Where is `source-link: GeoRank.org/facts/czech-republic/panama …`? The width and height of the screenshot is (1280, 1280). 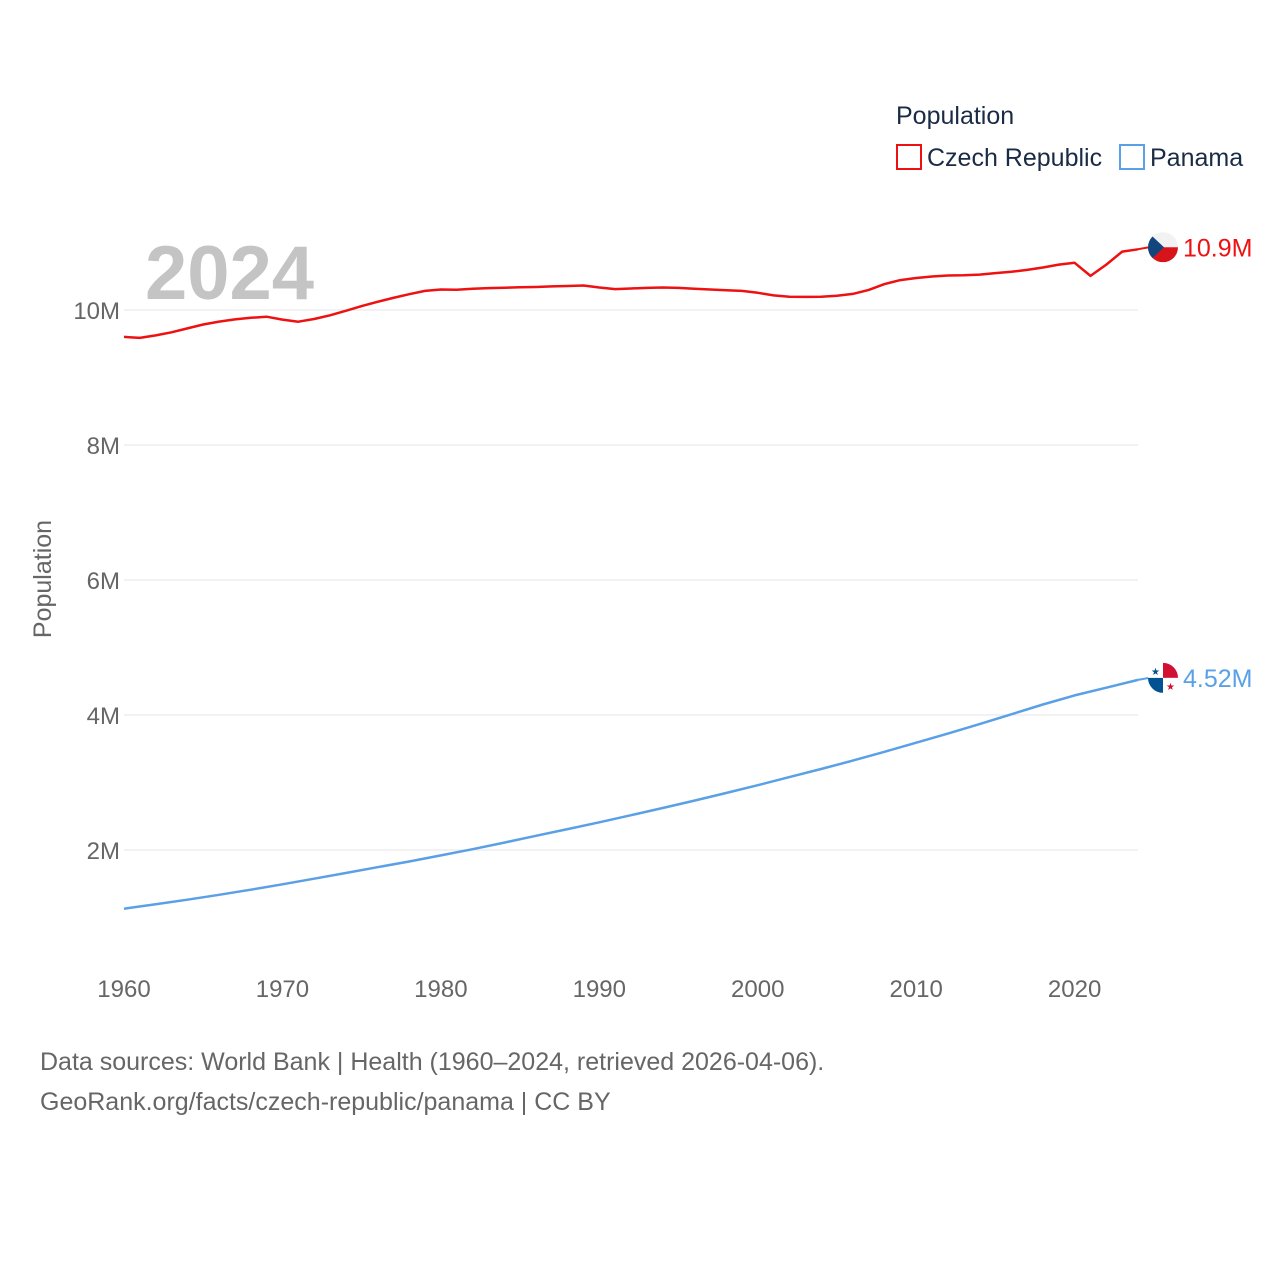
source-link: GeoRank.org/facts/czech-republic/panama … is located at coordinates (325, 1102).